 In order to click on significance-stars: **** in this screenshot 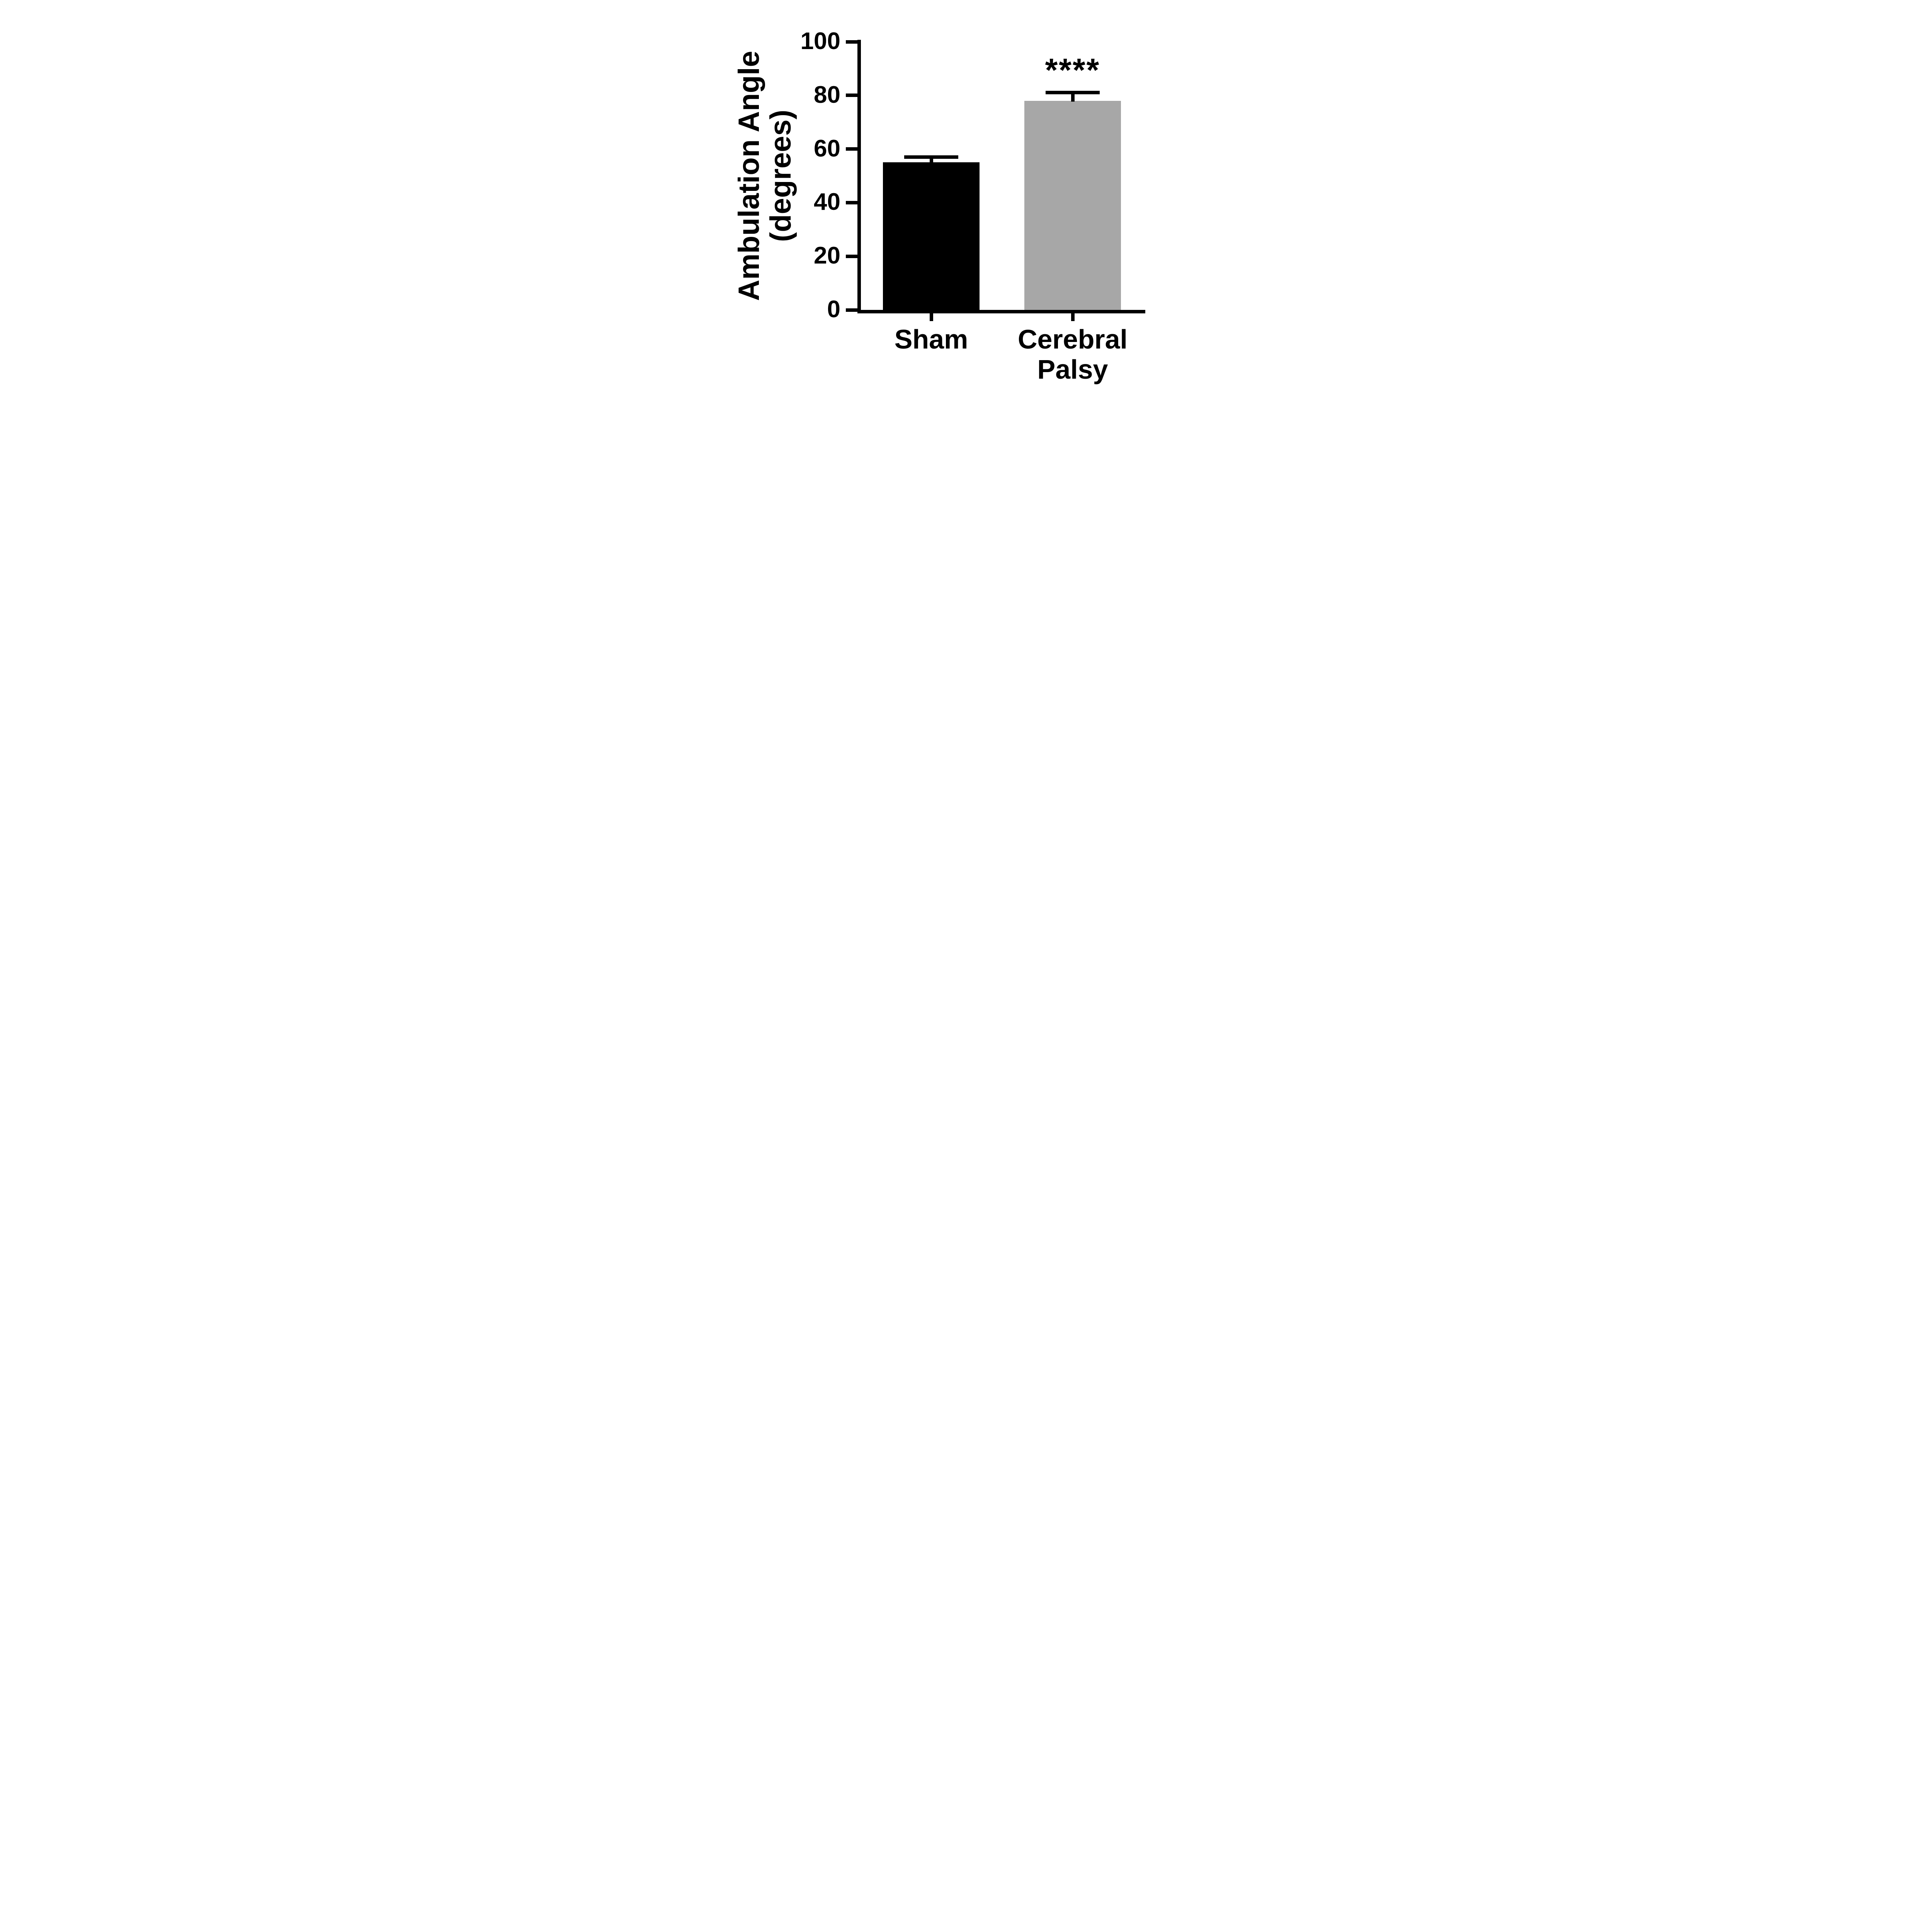, I will do `click(1072, 70)`.